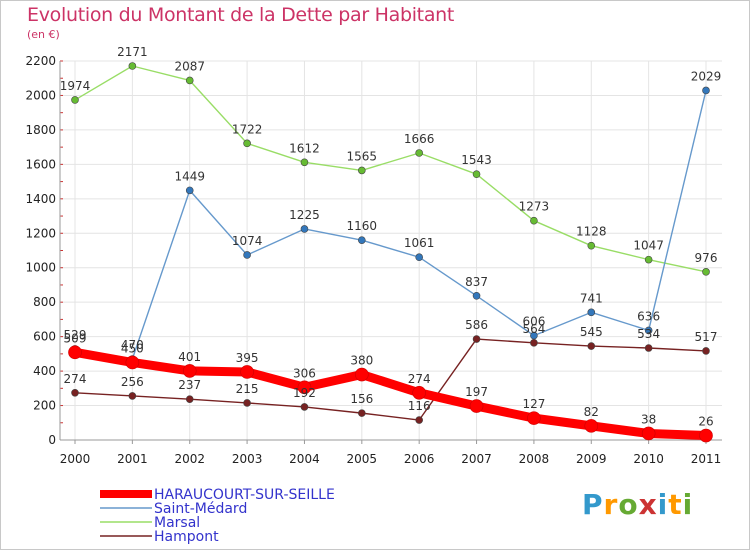 The height and width of the screenshot is (550, 750). Describe the element at coordinates (628, 504) in the screenshot. I see `logo-letter: o` at that location.